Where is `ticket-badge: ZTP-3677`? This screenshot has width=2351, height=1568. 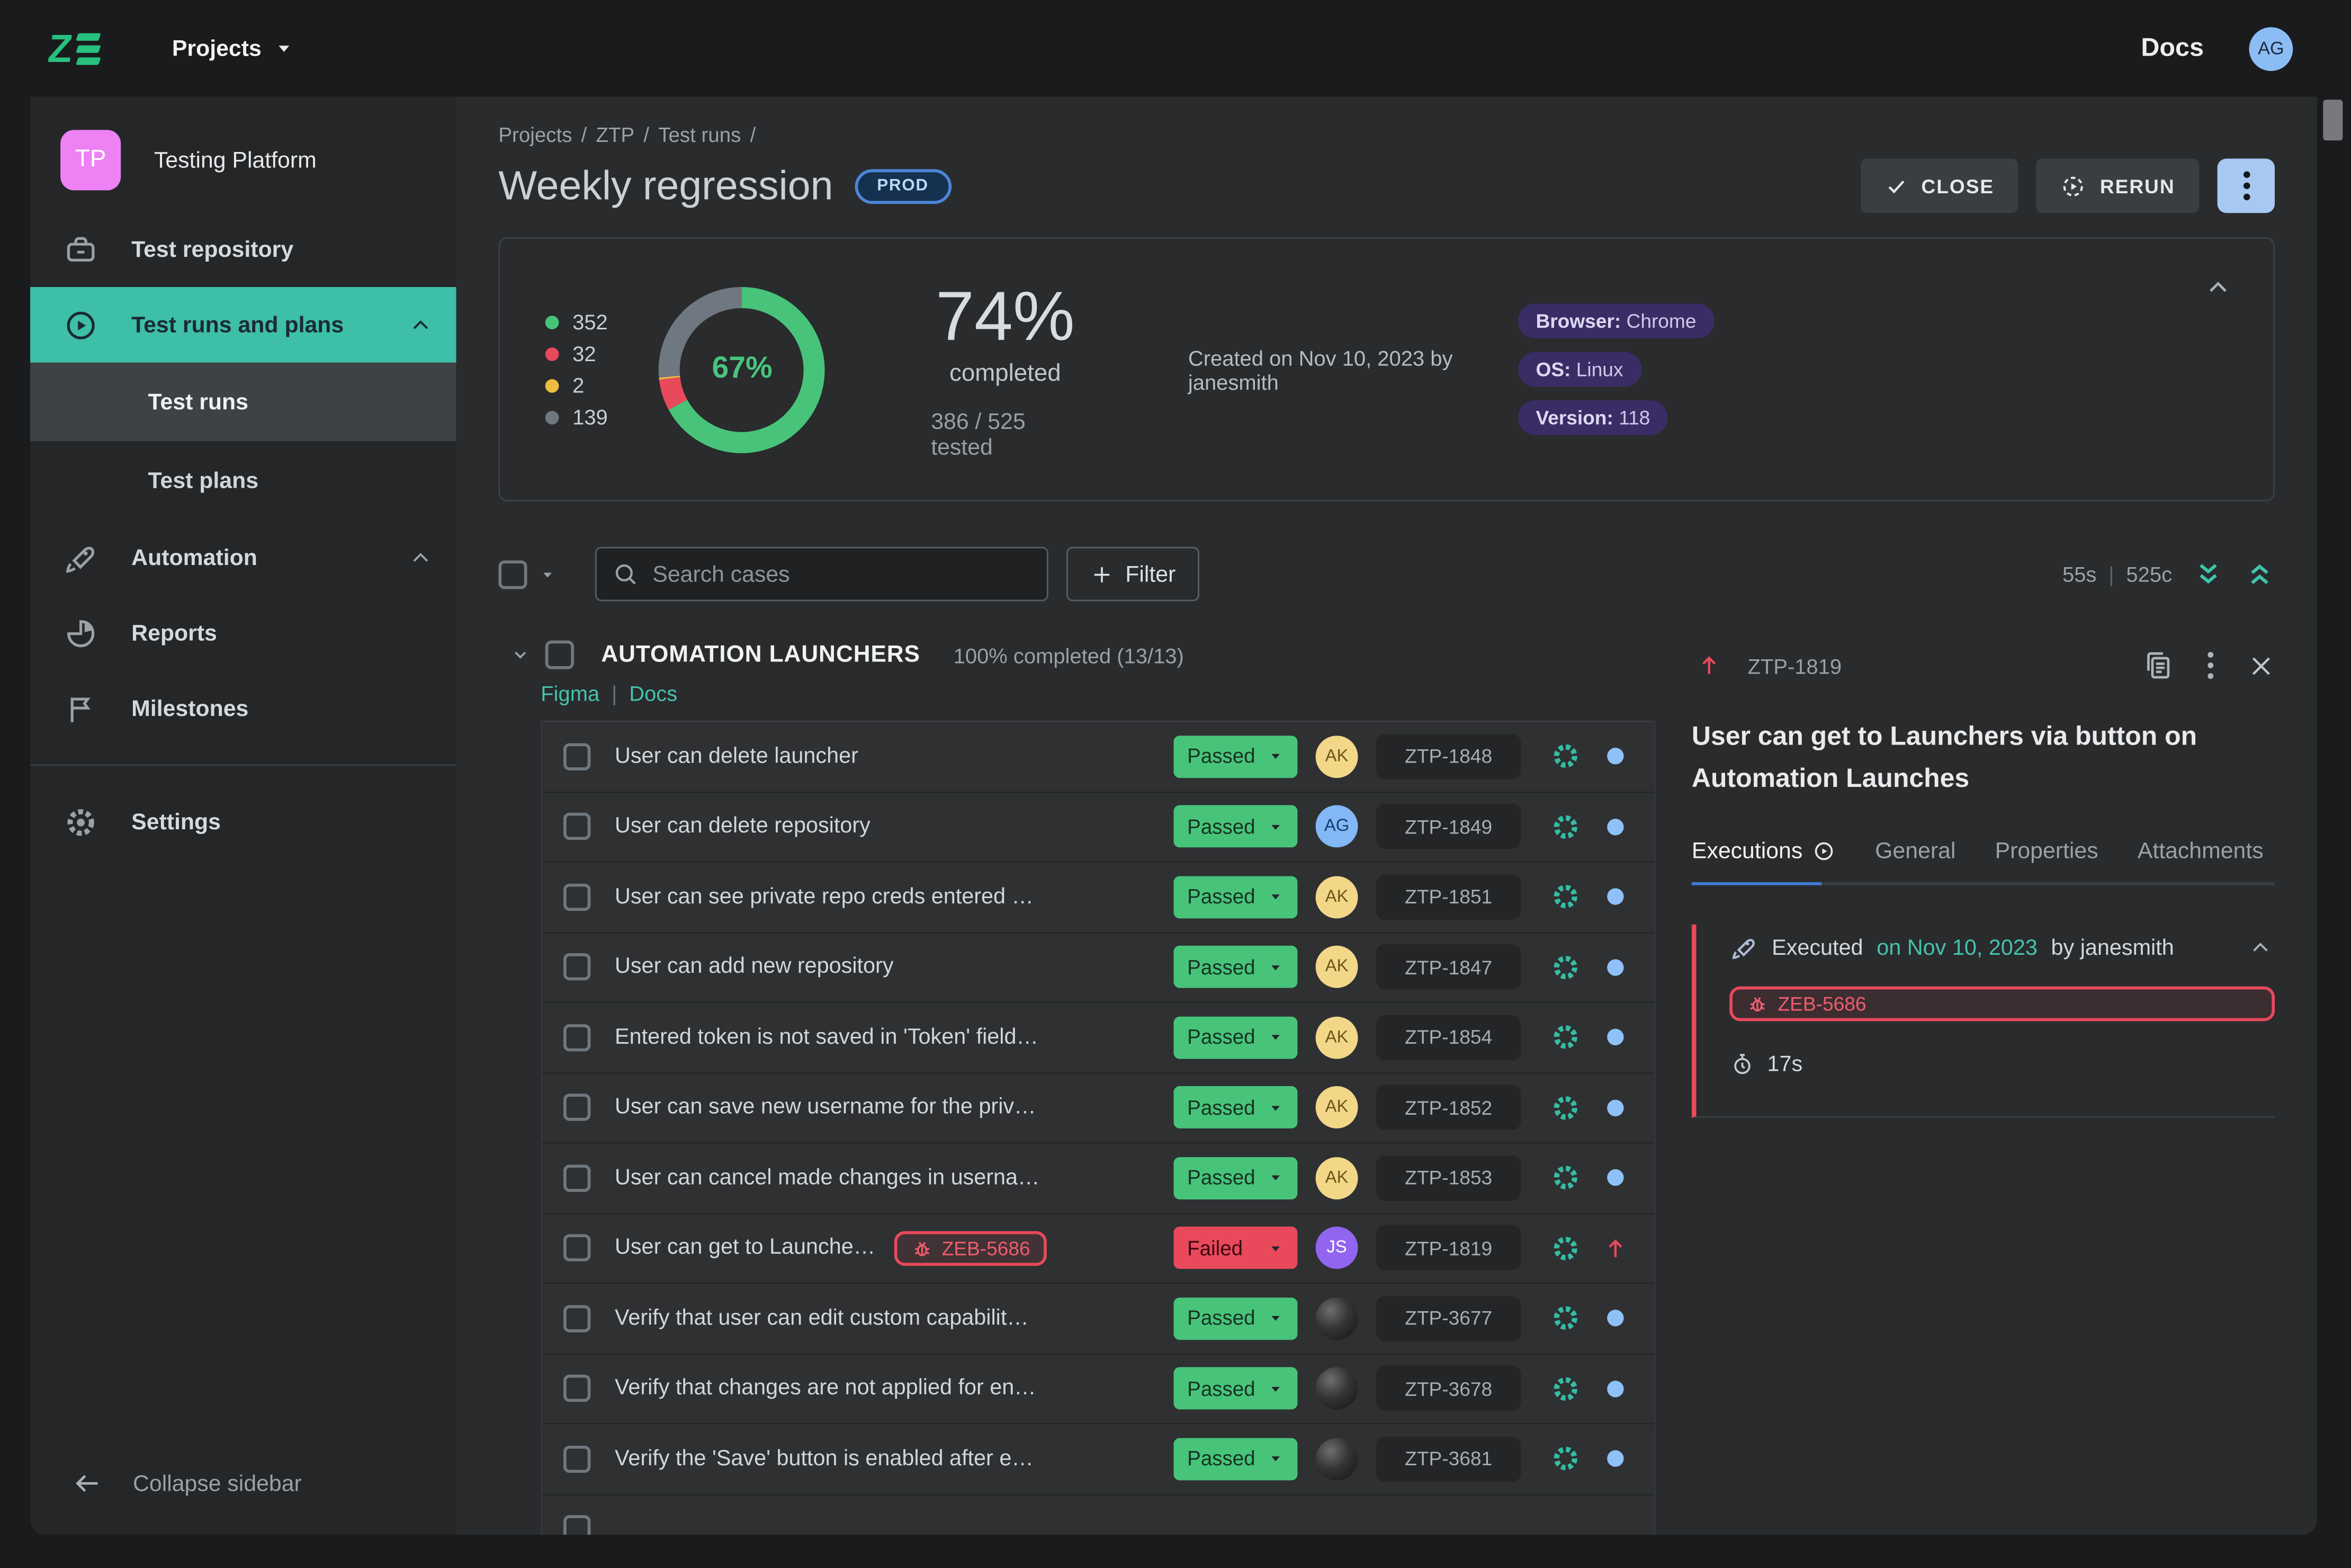
ticket-badge: ZTP-3677 is located at coordinates (1448, 1318).